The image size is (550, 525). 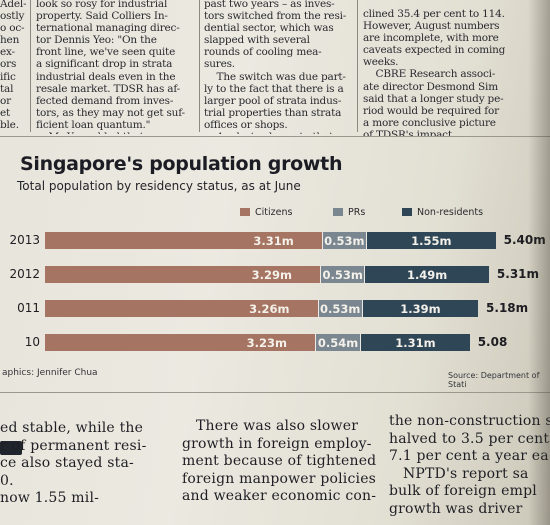 I want to click on text-line: a significant drop in strata, so click(x=104, y=64).